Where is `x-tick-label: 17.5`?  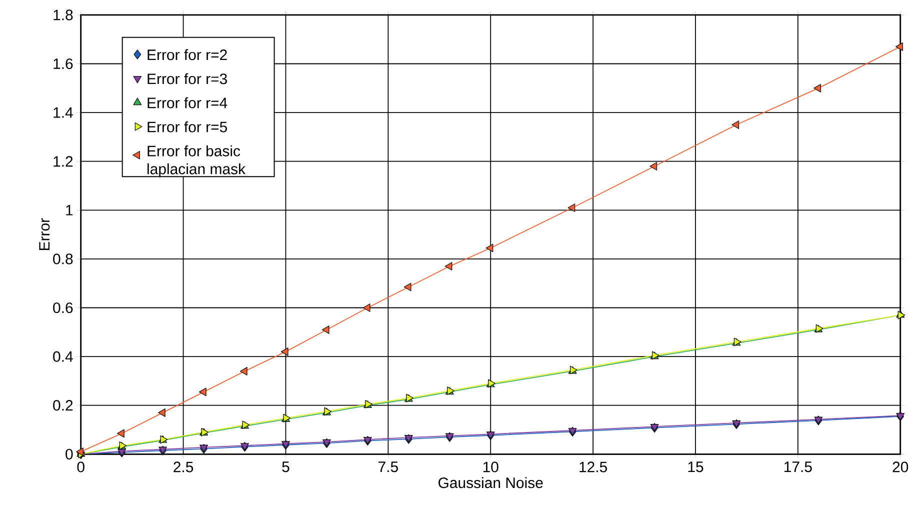 x-tick-label: 17.5 is located at coordinates (798, 467).